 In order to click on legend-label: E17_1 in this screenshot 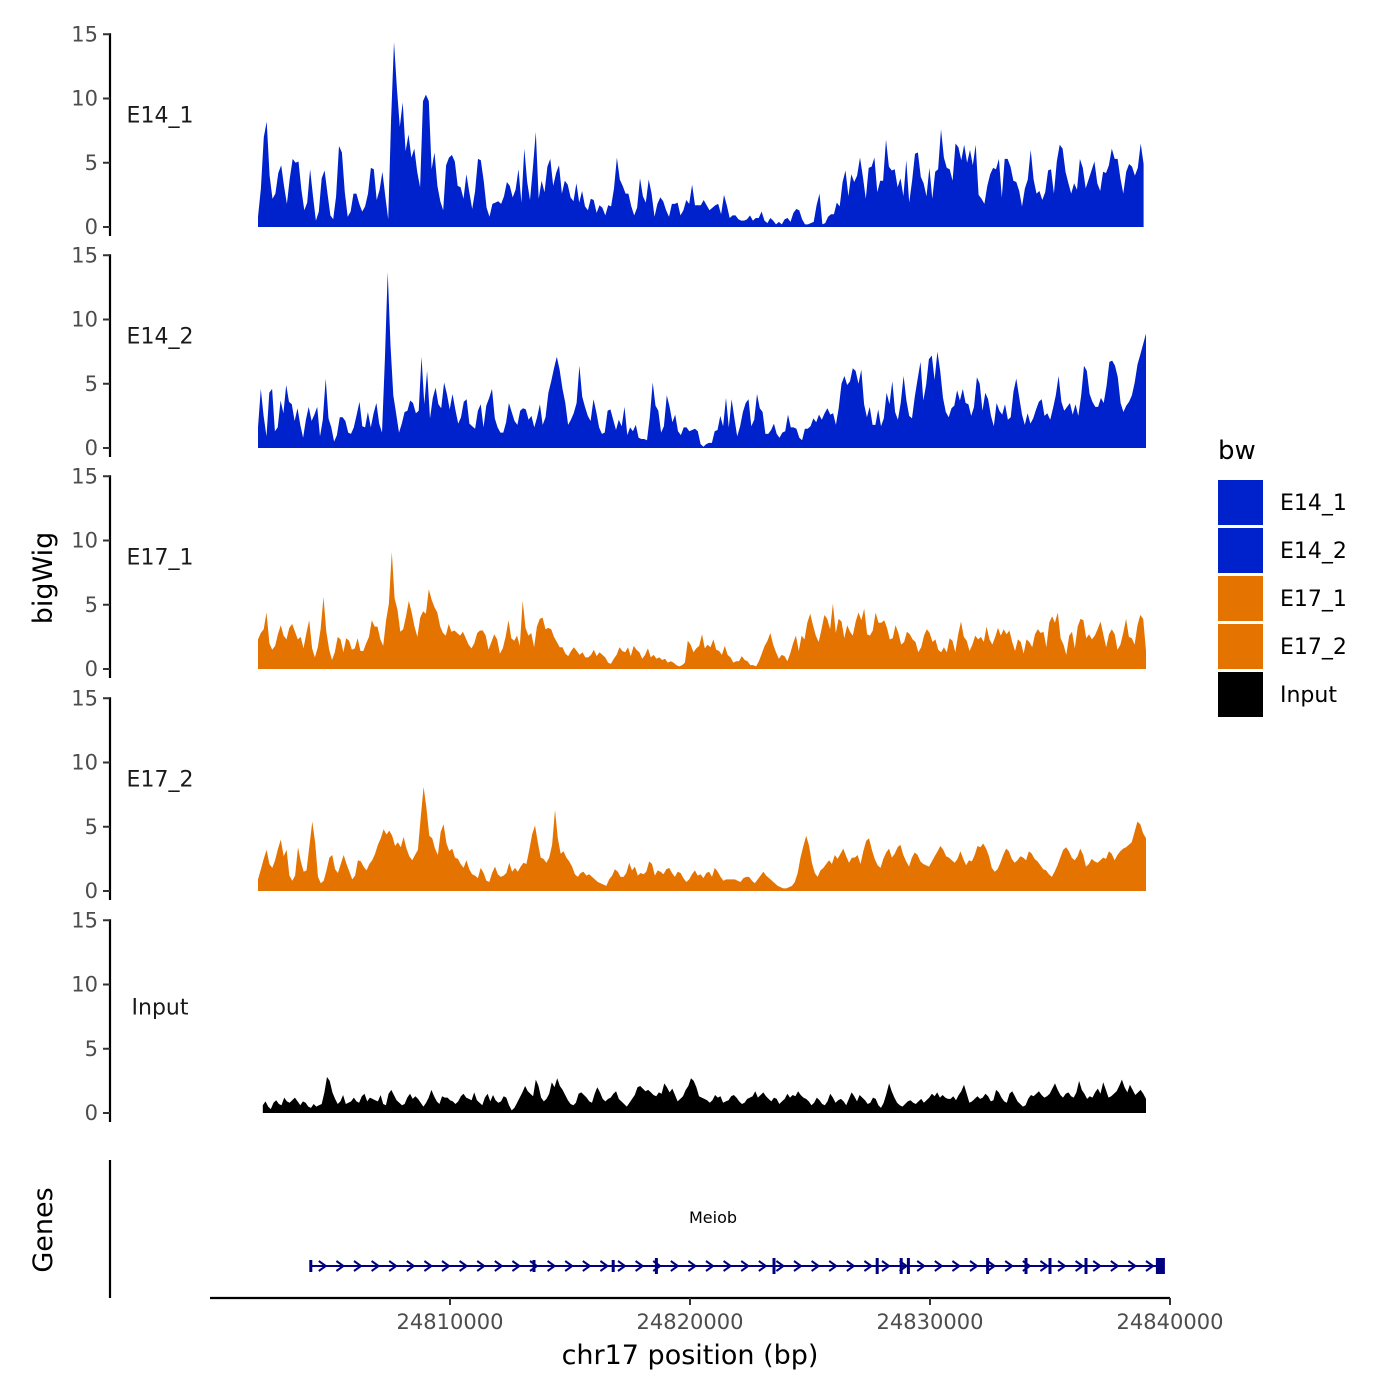, I will do `click(1313, 599)`.